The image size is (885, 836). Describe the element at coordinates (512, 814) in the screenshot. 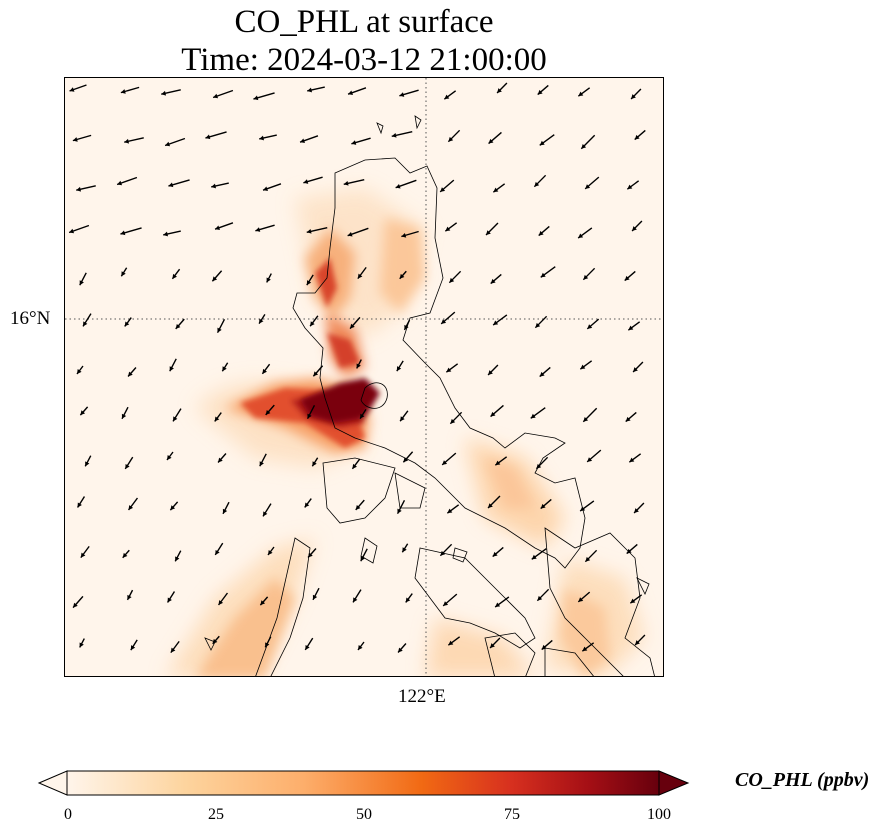

I see `colorbar-tick: 75` at that location.